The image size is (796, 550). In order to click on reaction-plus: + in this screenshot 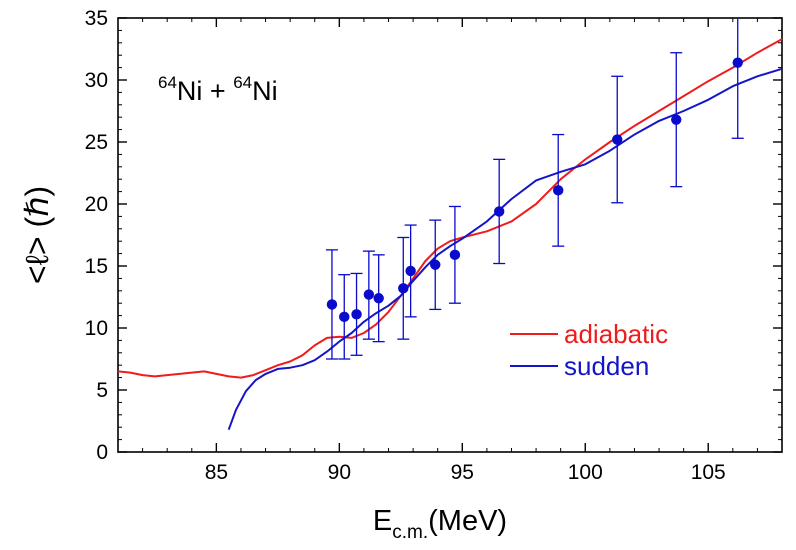, I will do `click(217, 91)`.